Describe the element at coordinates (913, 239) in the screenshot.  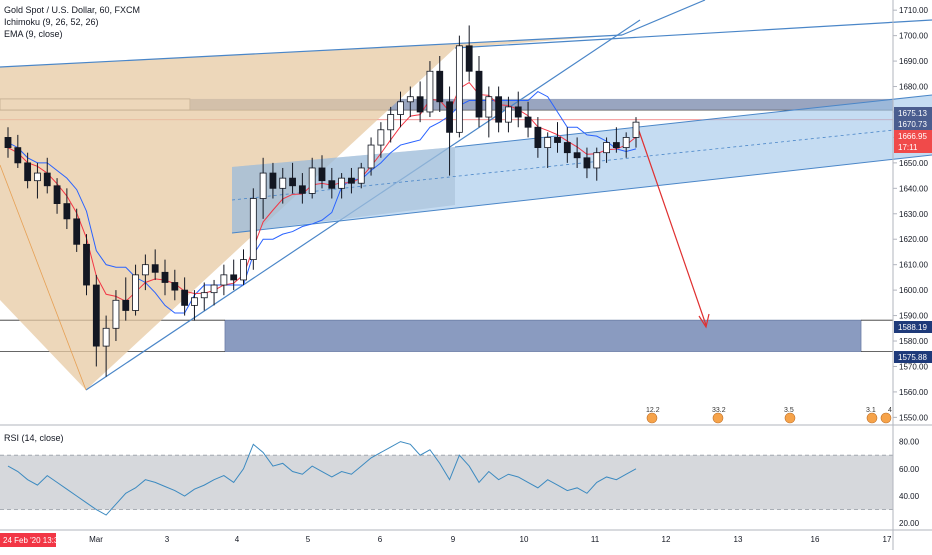
I see `price-tick-label: 1620.00` at that location.